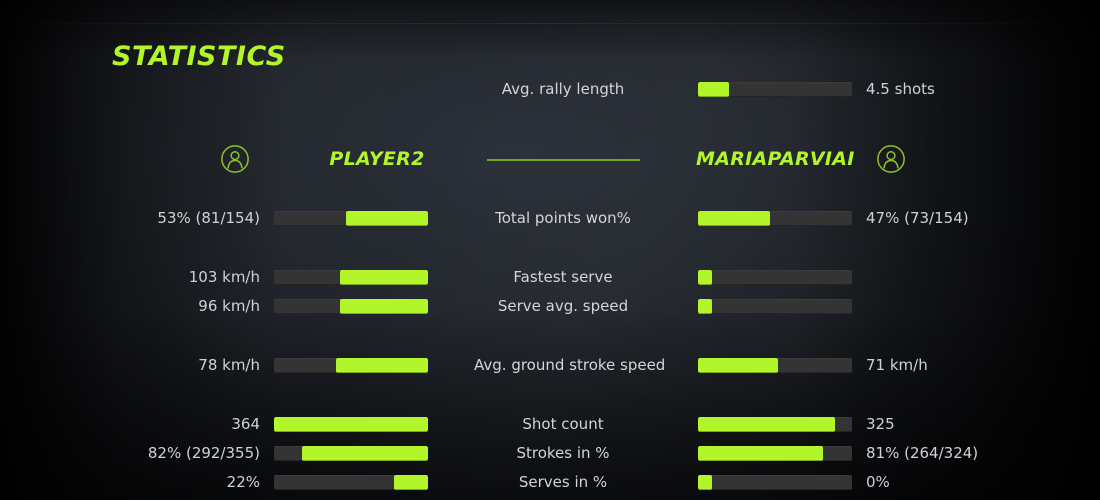 This screenshot has height=500, width=1100. I want to click on left-player-name: PLAYER2, so click(377, 159).